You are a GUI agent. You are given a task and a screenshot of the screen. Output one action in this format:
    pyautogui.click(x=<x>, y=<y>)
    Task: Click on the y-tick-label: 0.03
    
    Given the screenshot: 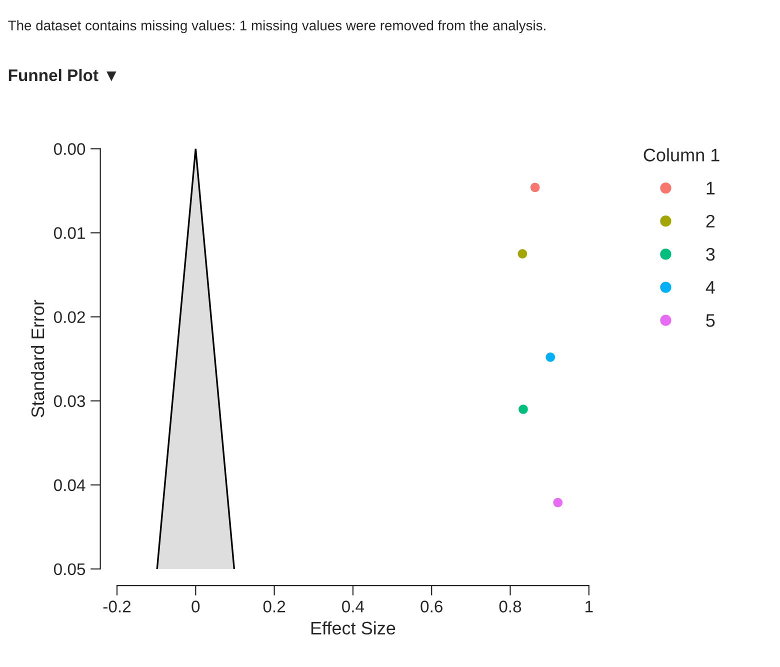 What is the action you would take?
    pyautogui.click(x=70, y=401)
    